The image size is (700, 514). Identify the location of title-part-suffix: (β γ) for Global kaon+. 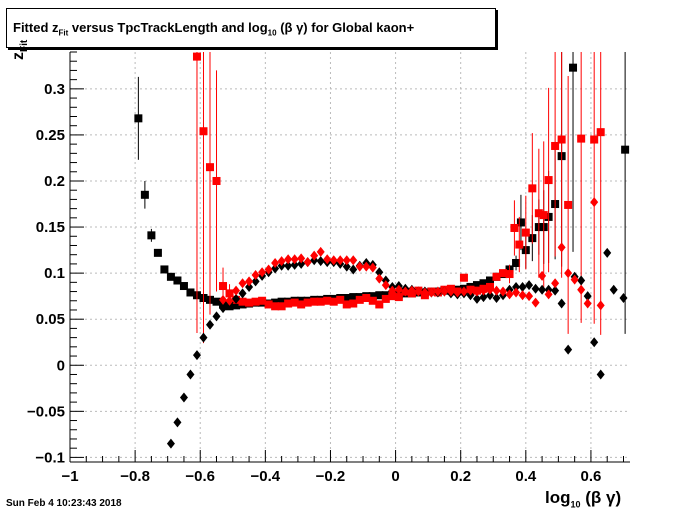
(345, 27).